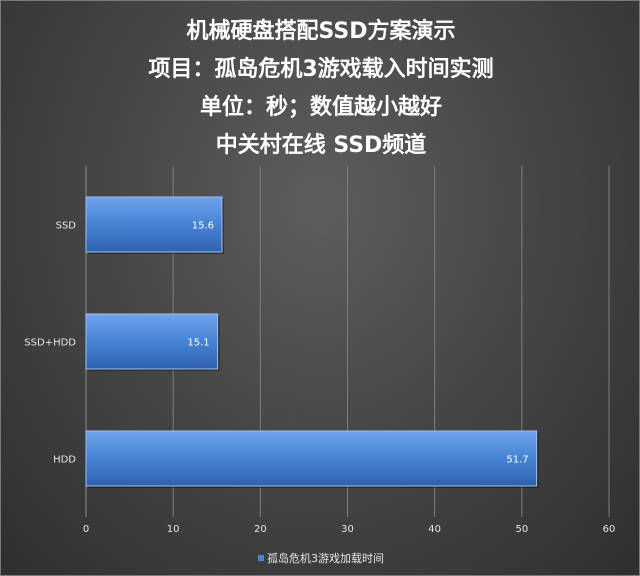  Describe the element at coordinates (609, 529) in the screenshot. I see `x-tick-label-60: 60` at that location.